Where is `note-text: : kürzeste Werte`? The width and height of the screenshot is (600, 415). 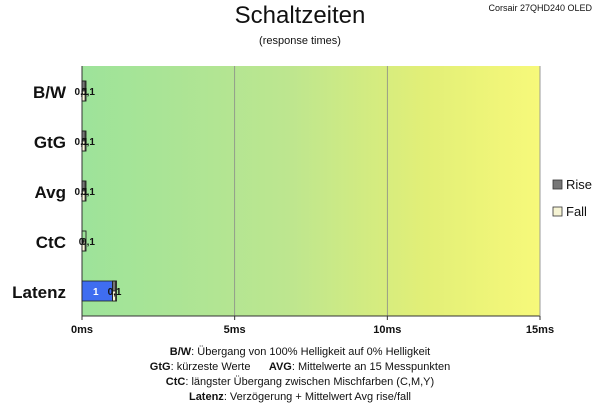 note-text: : kürzeste Werte is located at coordinates (210, 367).